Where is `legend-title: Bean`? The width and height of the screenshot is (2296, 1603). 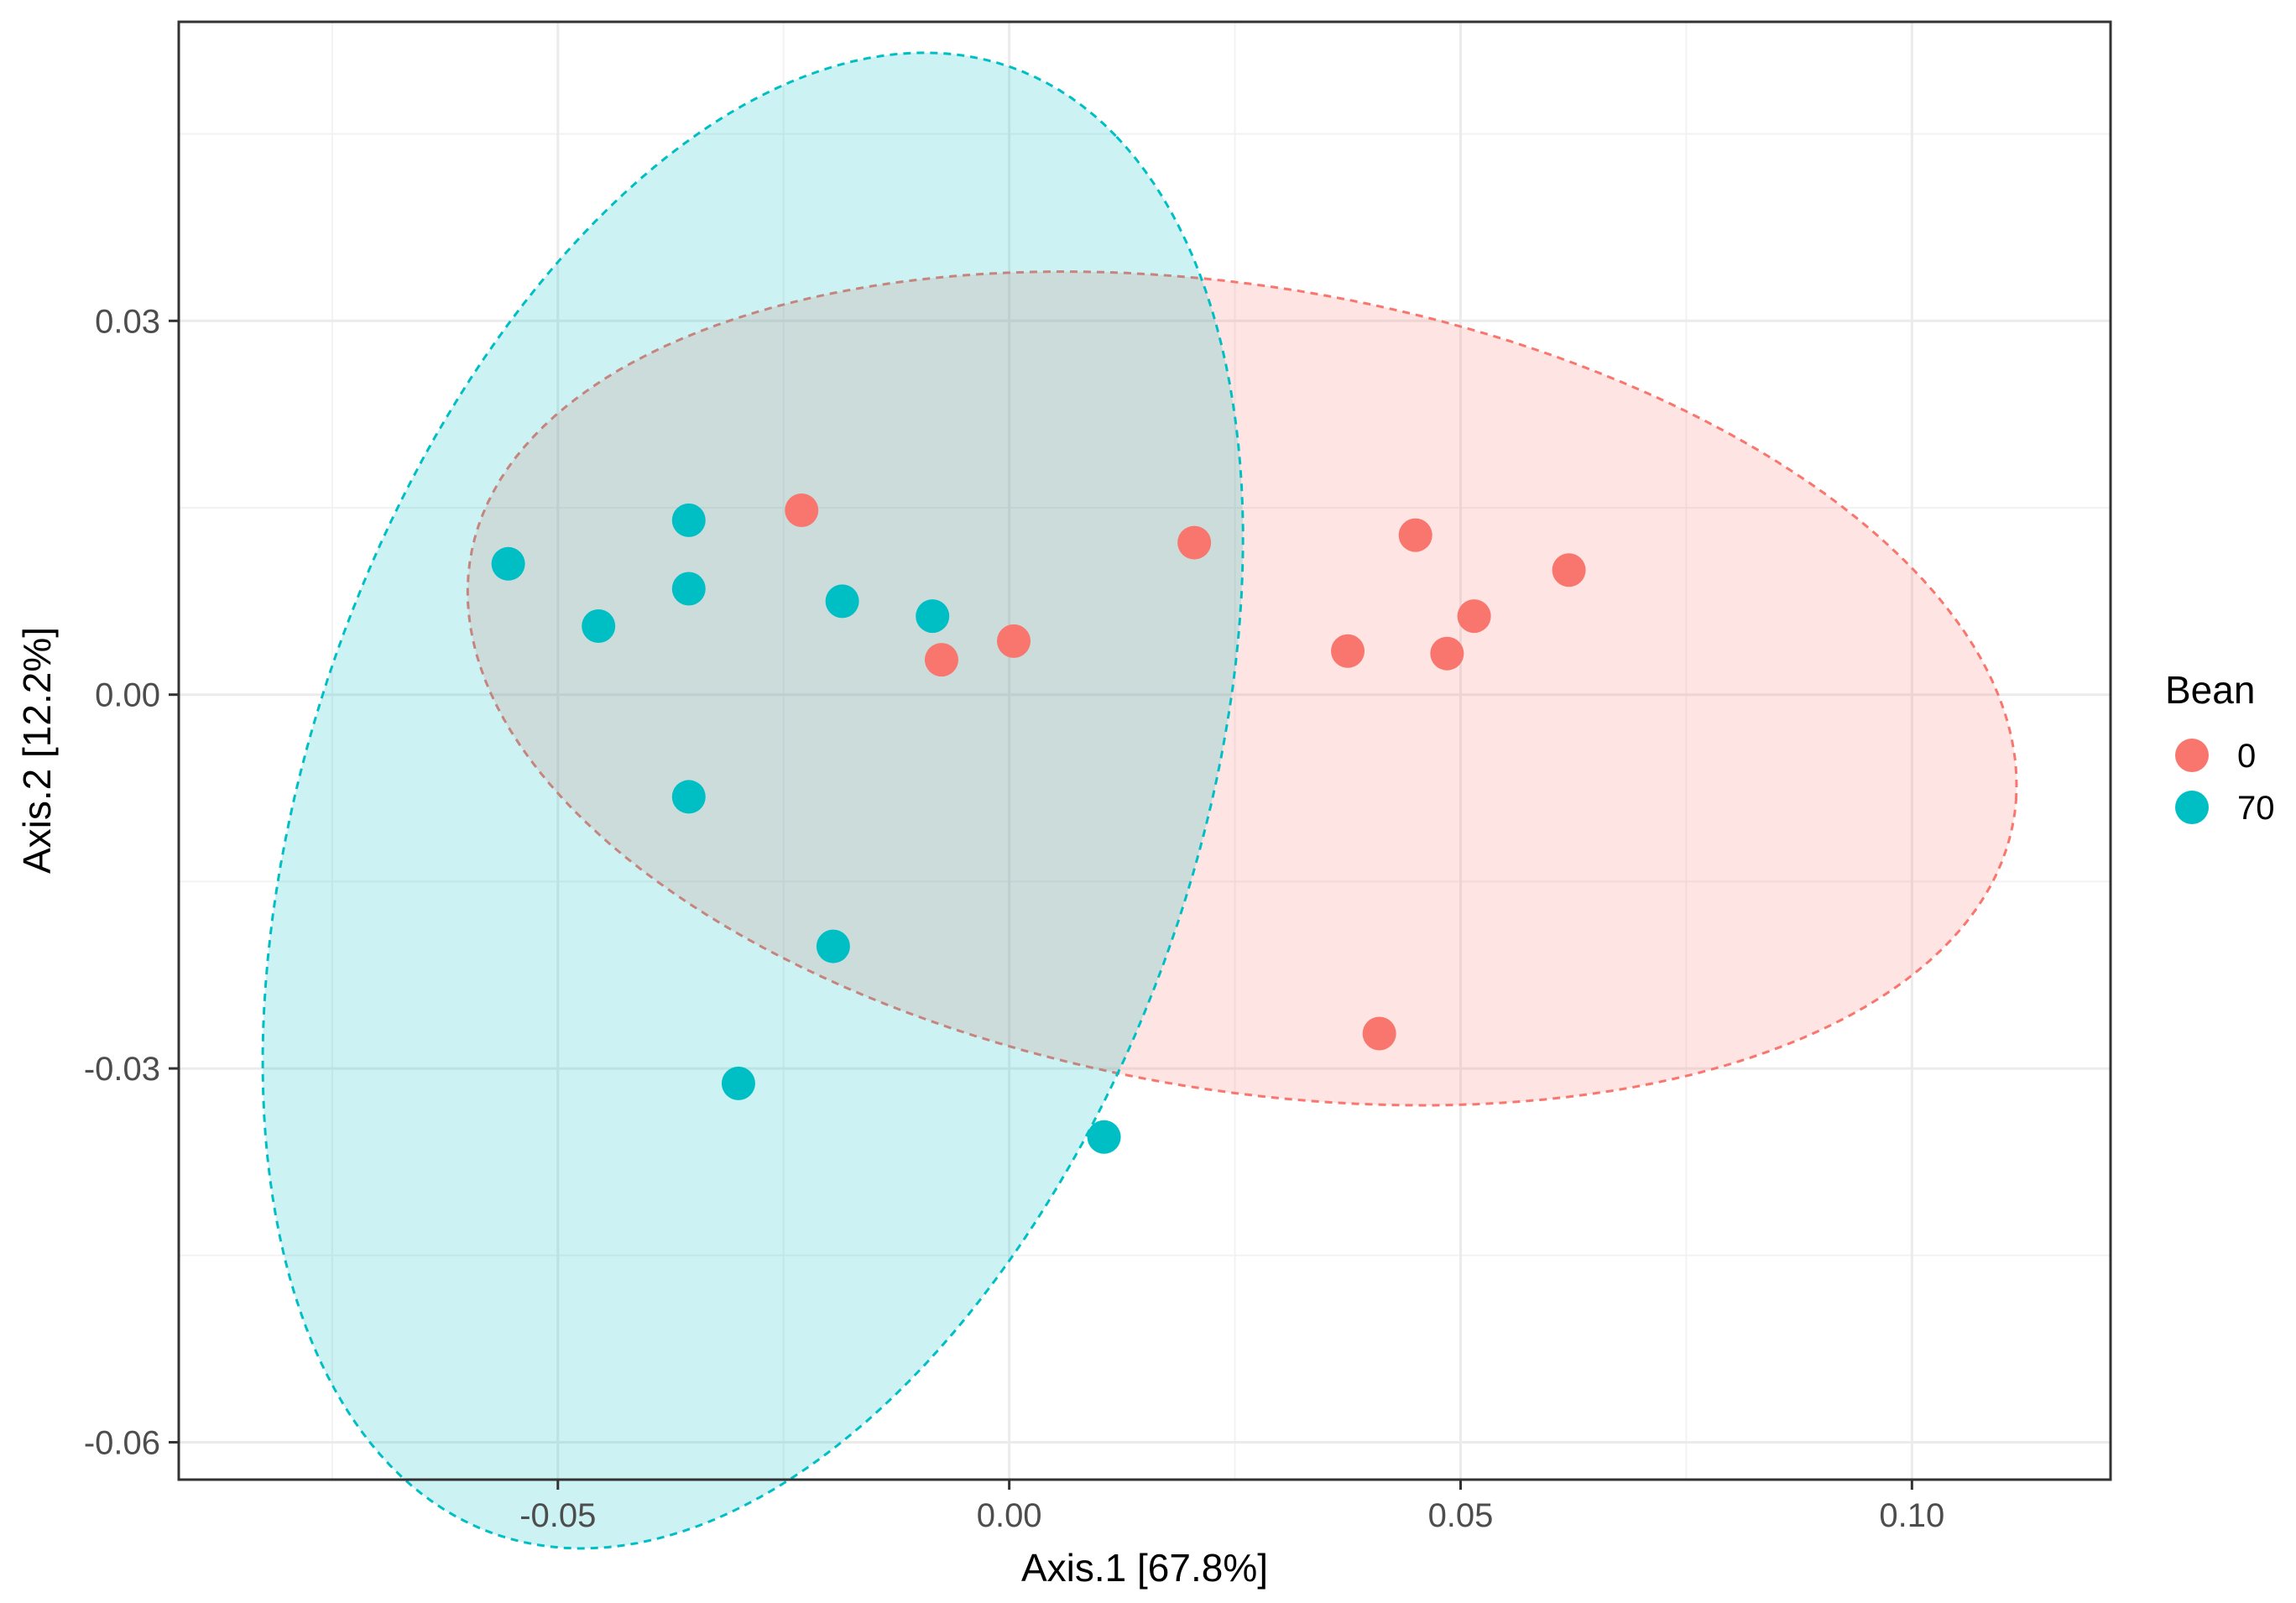
legend-title: Bean is located at coordinates (2210, 690).